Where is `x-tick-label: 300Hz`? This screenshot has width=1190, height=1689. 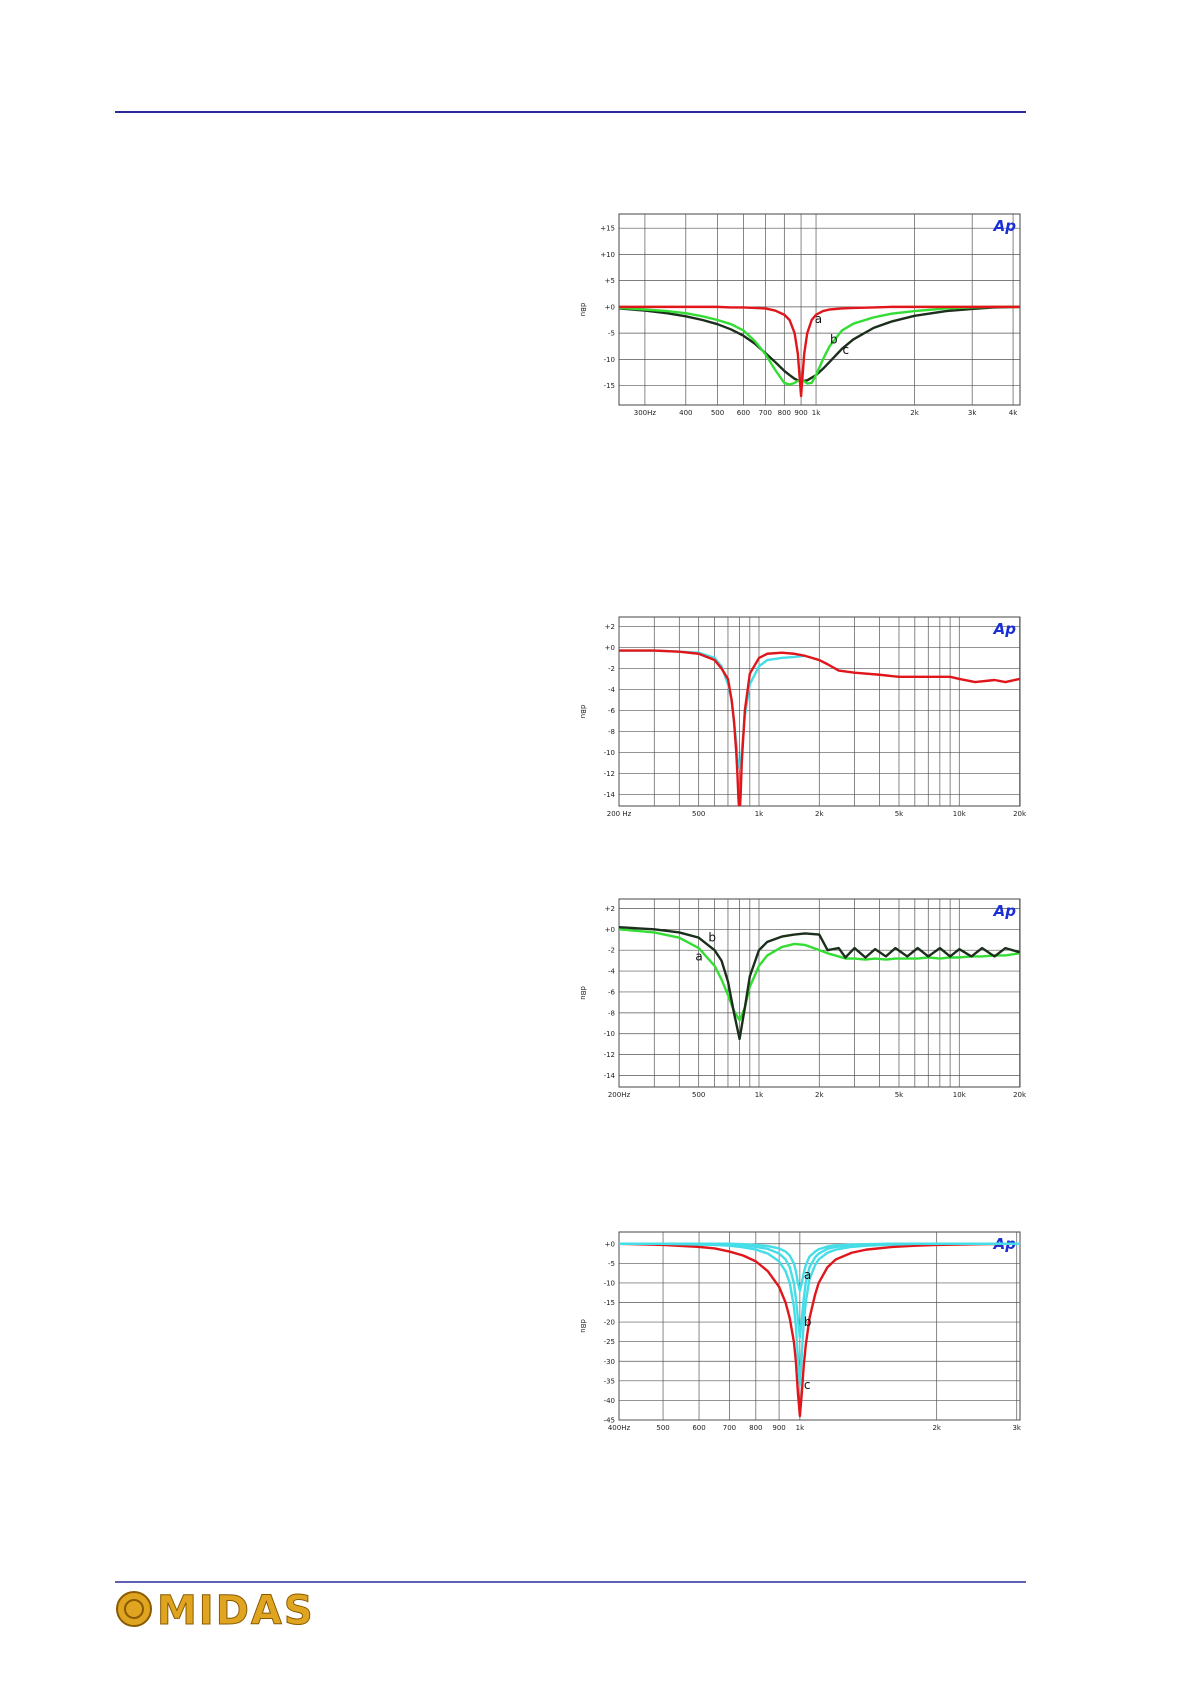 x-tick-label: 300Hz is located at coordinates (645, 413).